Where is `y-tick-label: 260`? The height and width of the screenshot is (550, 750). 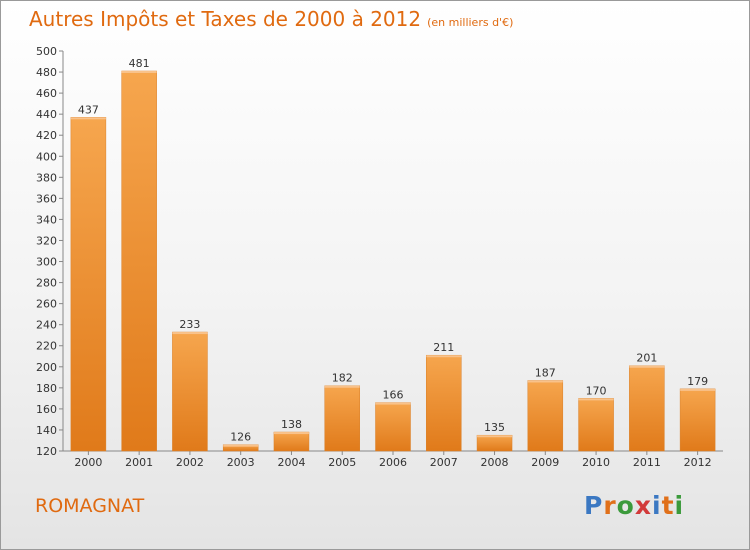
y-tick-label: 260 is located at coordinates (46, 304).